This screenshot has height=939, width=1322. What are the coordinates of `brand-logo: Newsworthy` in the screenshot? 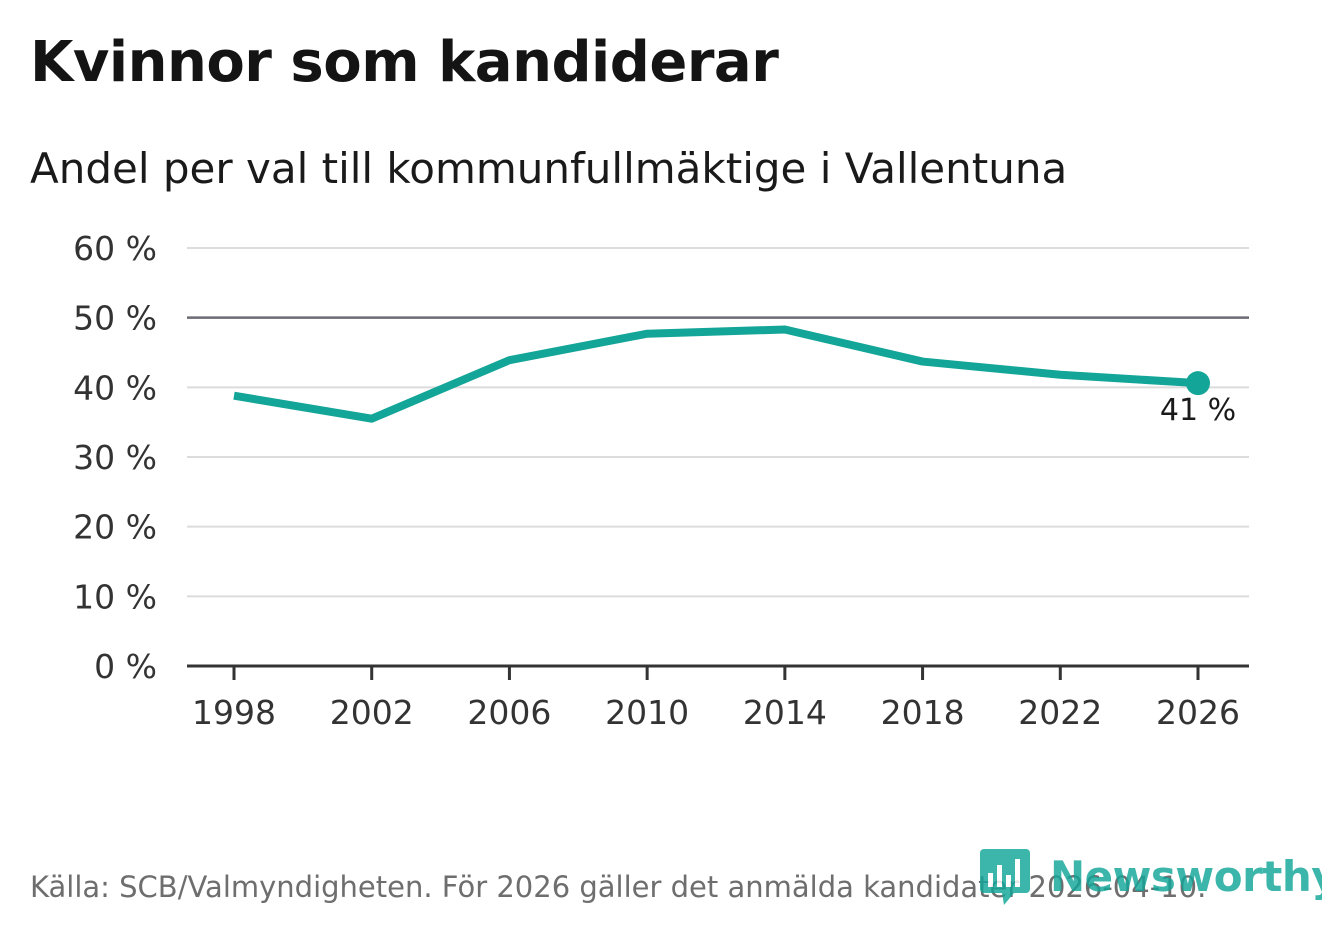 It's located at (1151, 876).